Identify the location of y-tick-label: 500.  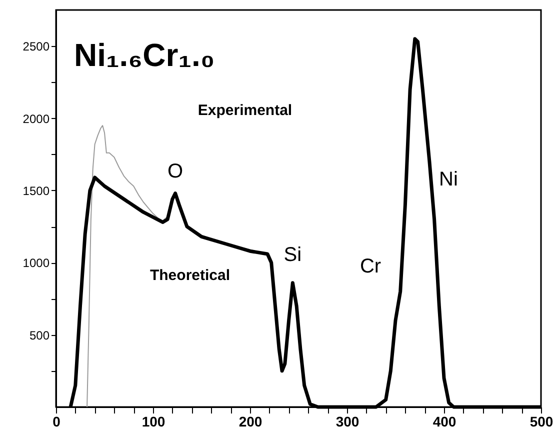
(39, 335).